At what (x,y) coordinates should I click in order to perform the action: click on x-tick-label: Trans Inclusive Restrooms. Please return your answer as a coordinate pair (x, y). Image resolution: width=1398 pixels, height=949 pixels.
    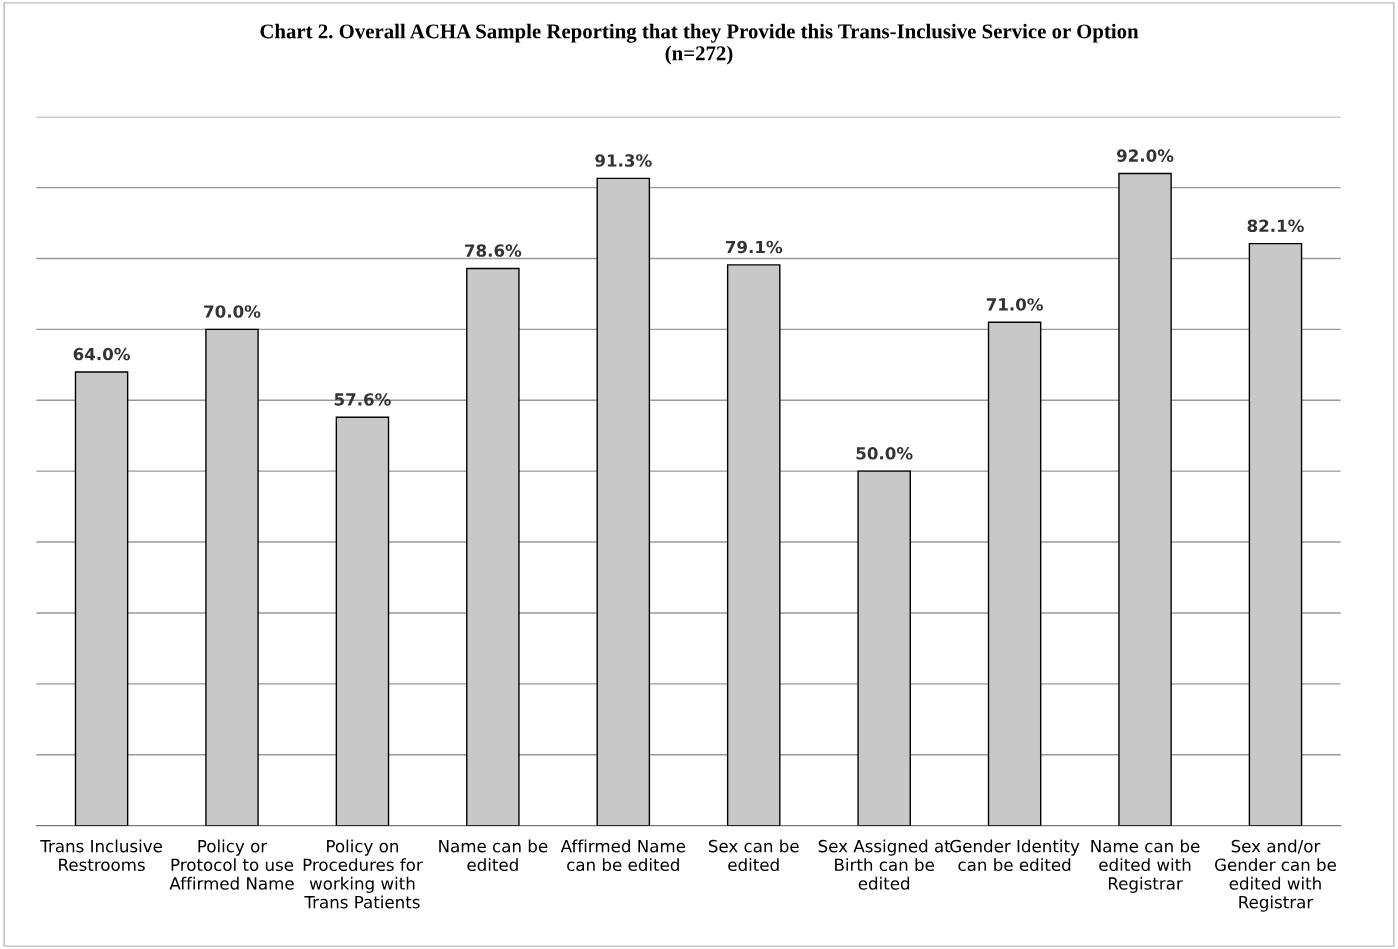
    Looking at the image, I should click on (101, 855).